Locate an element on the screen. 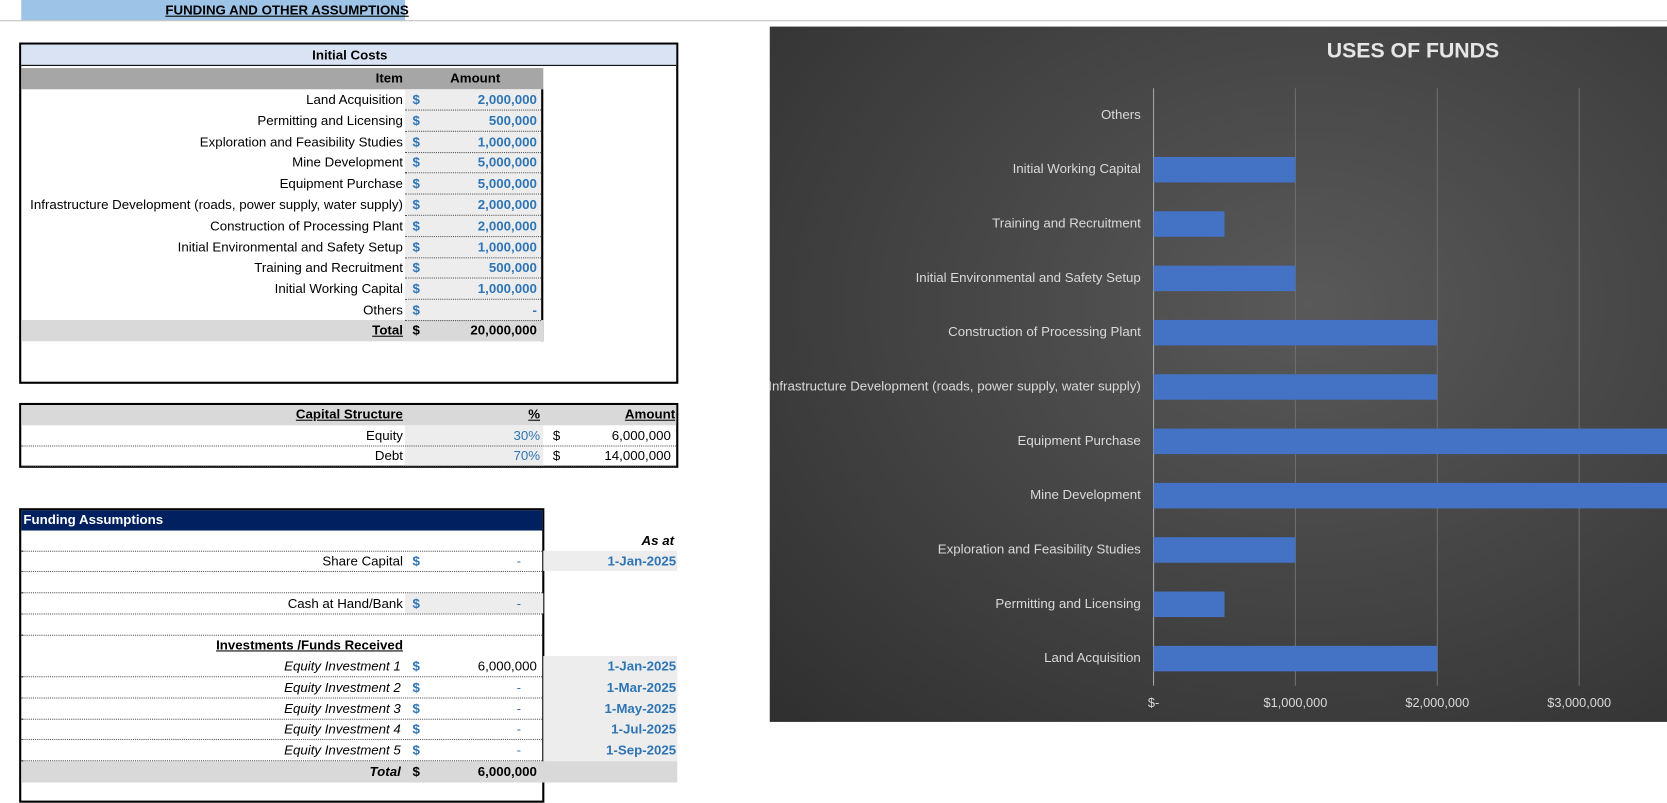  row-label: Equity Investment 5 is located at coordinates (342, 750).